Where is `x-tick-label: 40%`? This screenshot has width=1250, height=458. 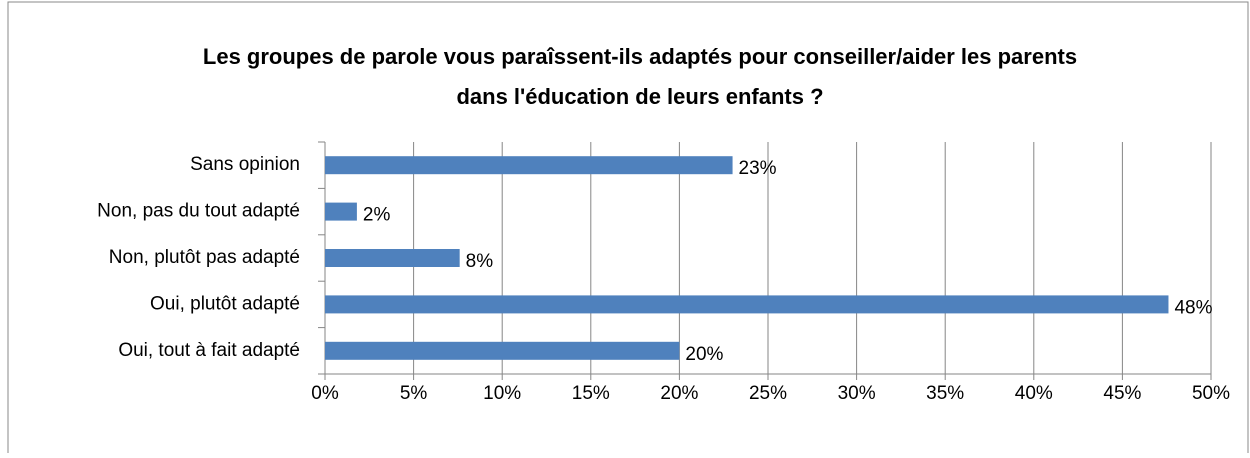 x-tick-label: 40% is located at coordinates (1034, 393).